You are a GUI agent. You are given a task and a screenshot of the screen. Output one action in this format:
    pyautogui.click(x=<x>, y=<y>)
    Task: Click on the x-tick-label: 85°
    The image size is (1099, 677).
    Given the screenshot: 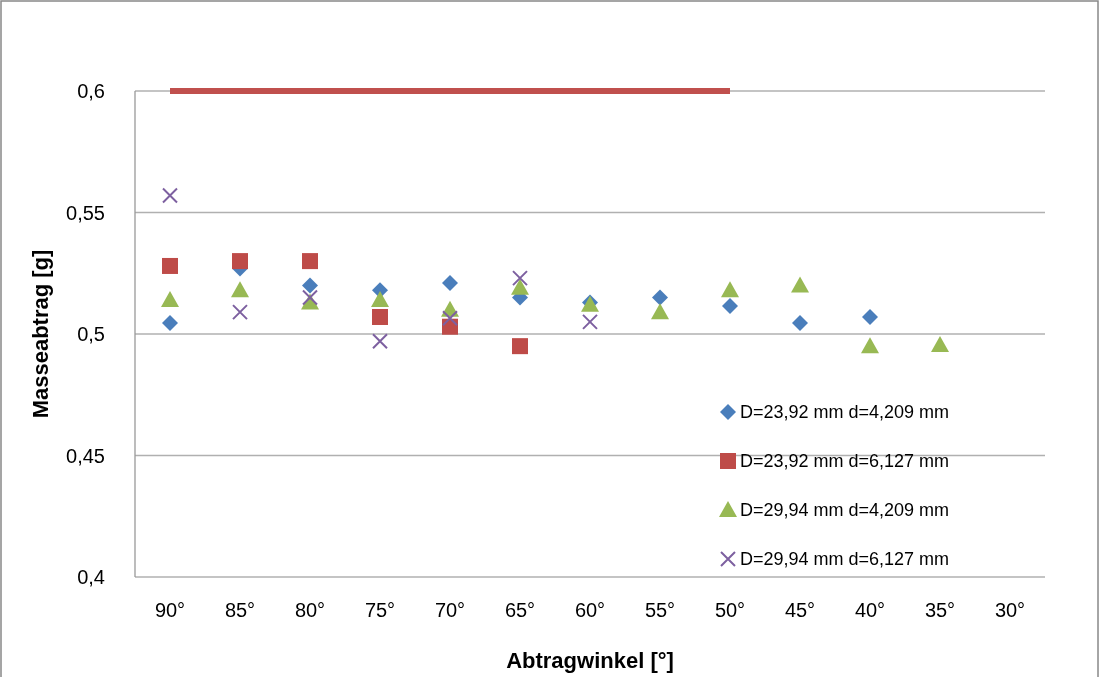 What is the action you would take?
    pyautogui.click(x=240, y=610)
    